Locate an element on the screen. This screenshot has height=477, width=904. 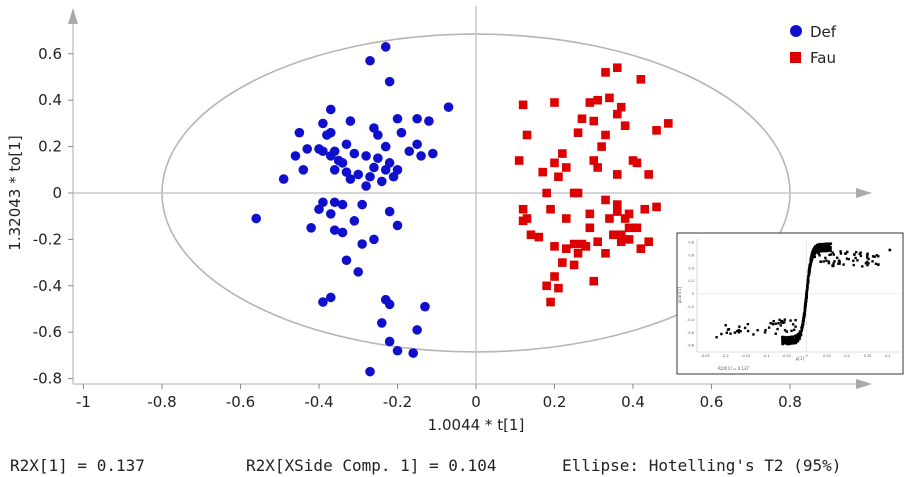
x-tick-label: 0.2 is located at coordinates (555, 402).